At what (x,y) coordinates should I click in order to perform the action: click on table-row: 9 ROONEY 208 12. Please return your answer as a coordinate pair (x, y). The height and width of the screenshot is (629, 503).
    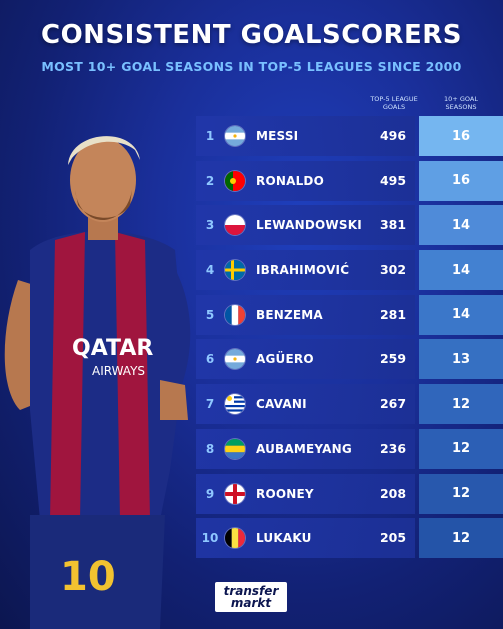
    Looking at the image, I should click on (349, 493).